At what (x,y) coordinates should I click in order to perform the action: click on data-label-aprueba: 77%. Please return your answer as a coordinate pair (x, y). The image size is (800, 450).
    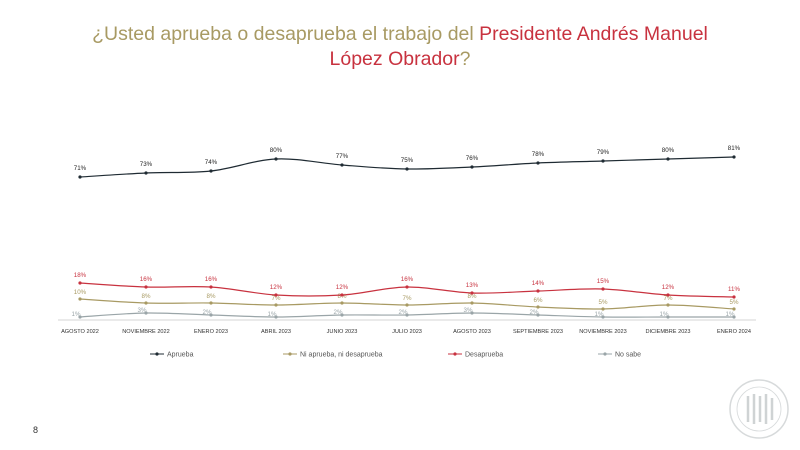
    Looking at the image, I should click on (342, 156).